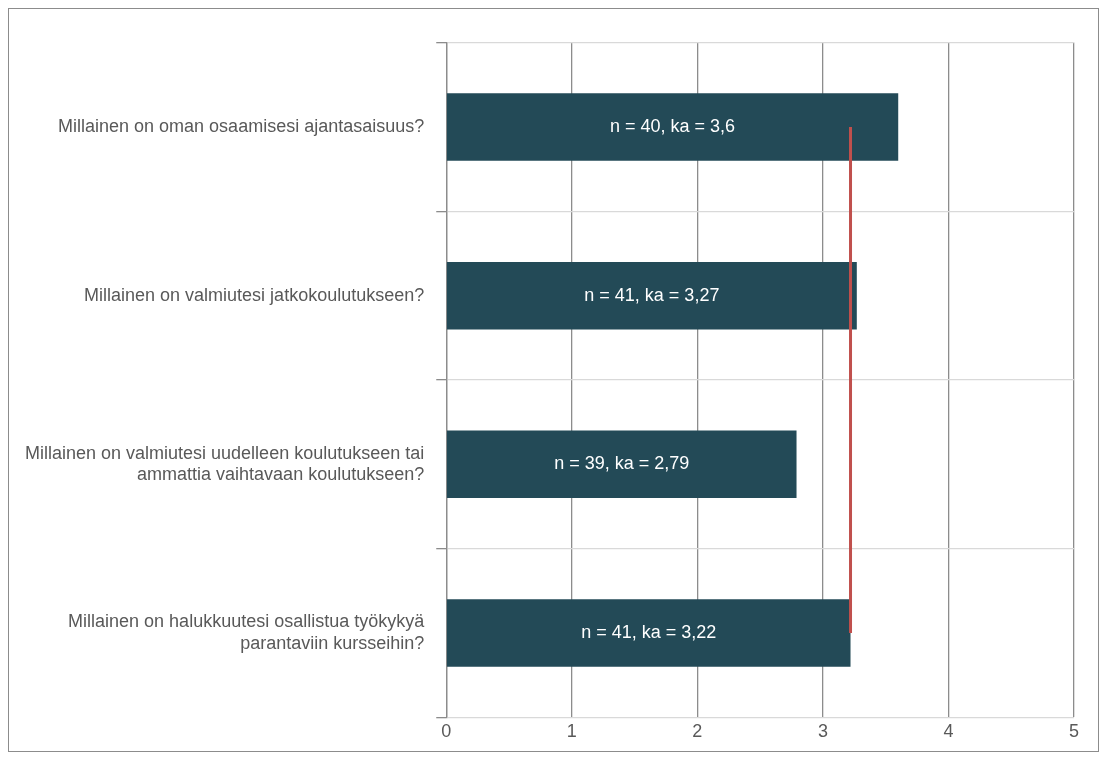 This screenshot has width=1107, height=760. Describe the element at coordinates (571, 731) in the screenshot. I see `x-tick-label: 1` at that location.